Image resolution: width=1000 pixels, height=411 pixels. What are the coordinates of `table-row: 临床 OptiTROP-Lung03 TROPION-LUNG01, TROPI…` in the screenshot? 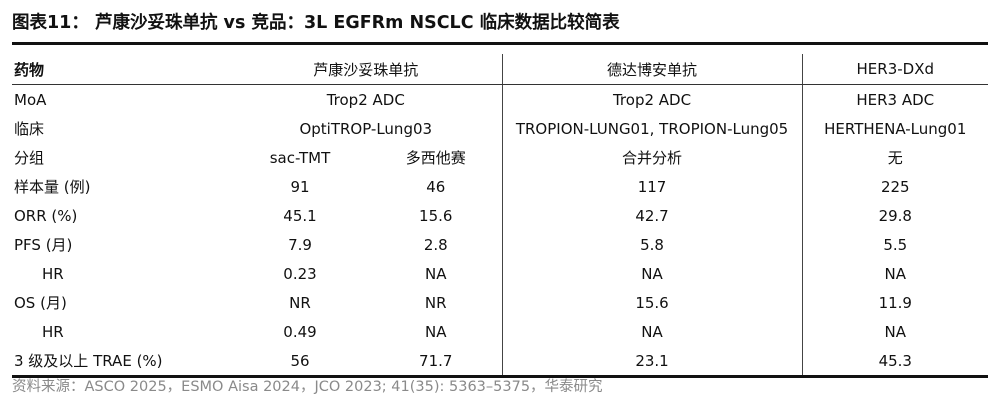 It's located at (500, 128).